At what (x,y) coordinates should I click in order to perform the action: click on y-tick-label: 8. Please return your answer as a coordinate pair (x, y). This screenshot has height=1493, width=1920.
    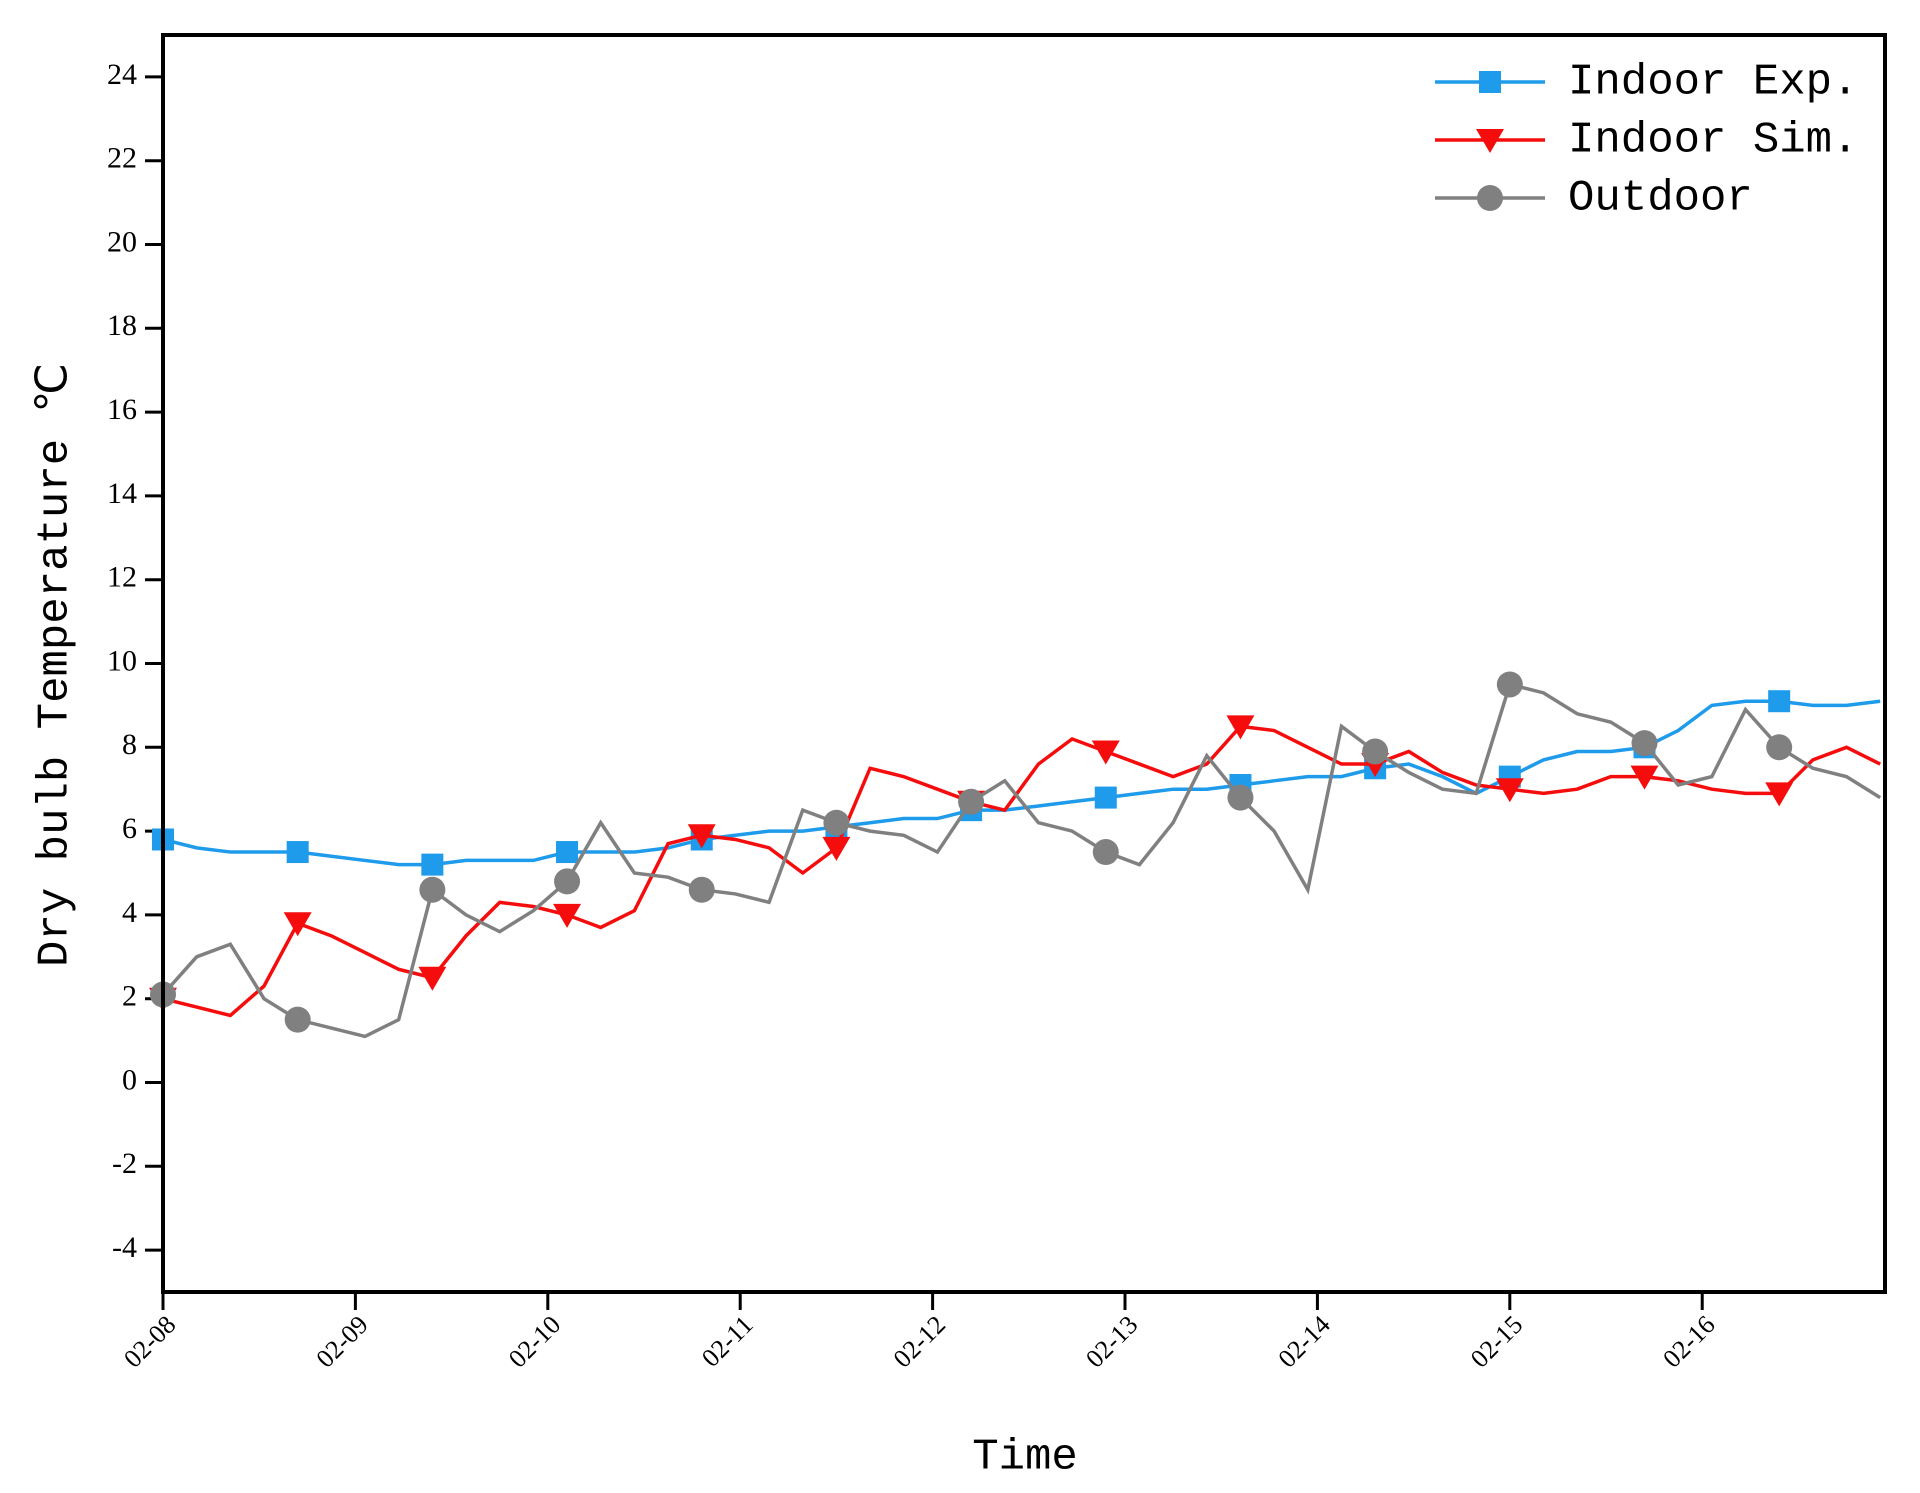
    Looking at the image, I should click on (129, 744).